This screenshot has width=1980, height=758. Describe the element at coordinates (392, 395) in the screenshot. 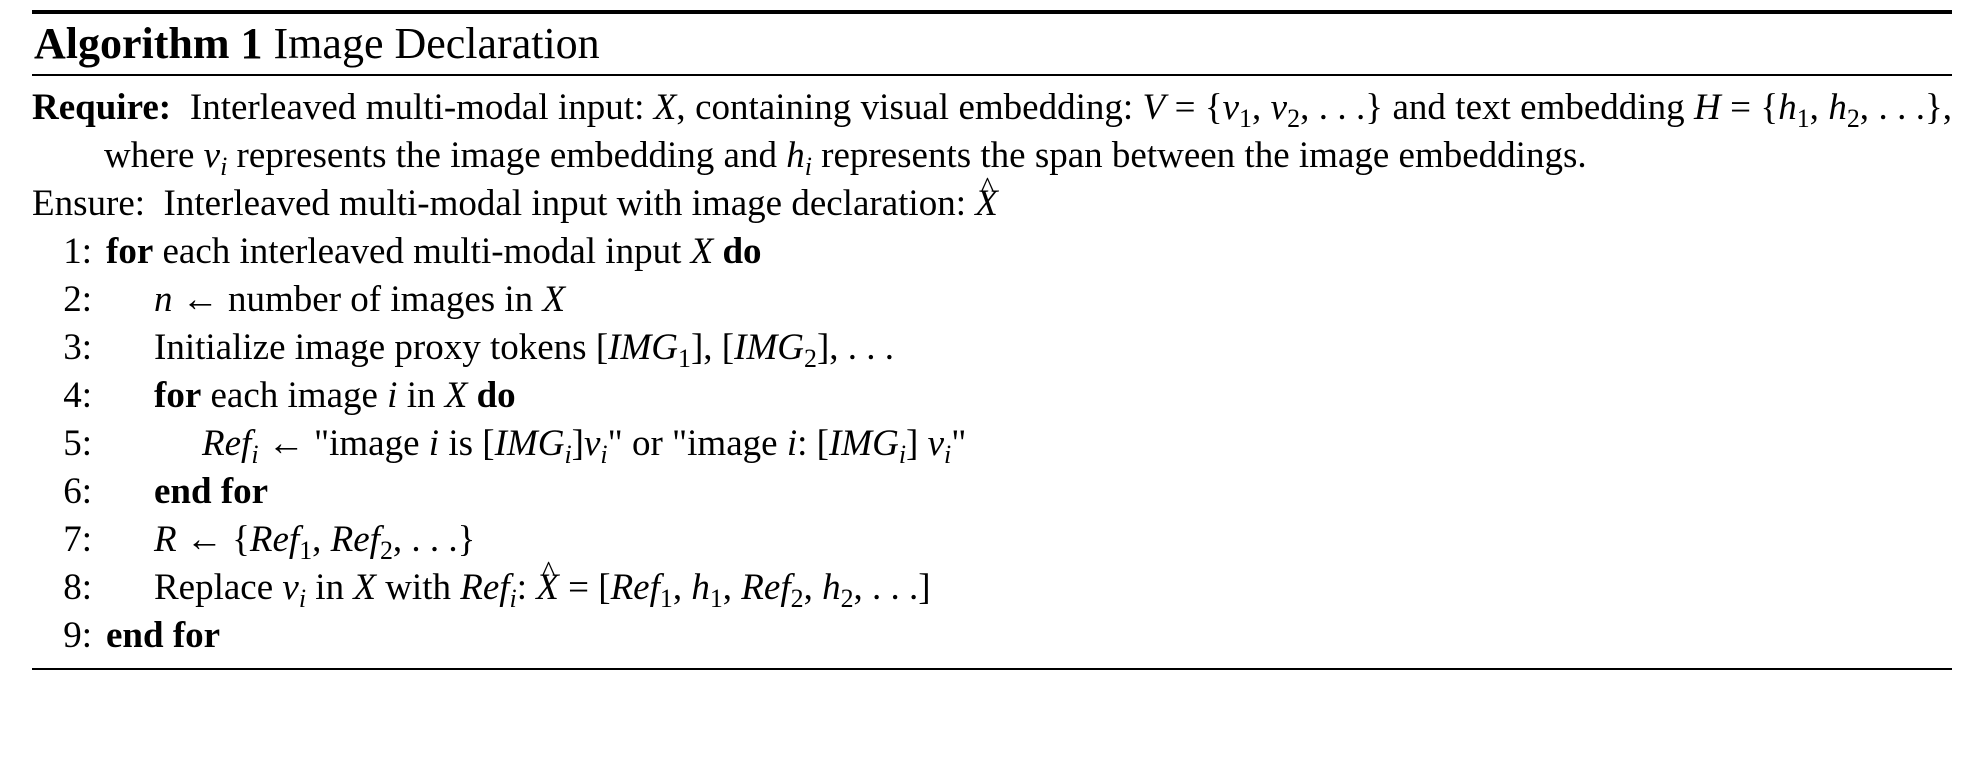

I see `math-var: i` at that location.